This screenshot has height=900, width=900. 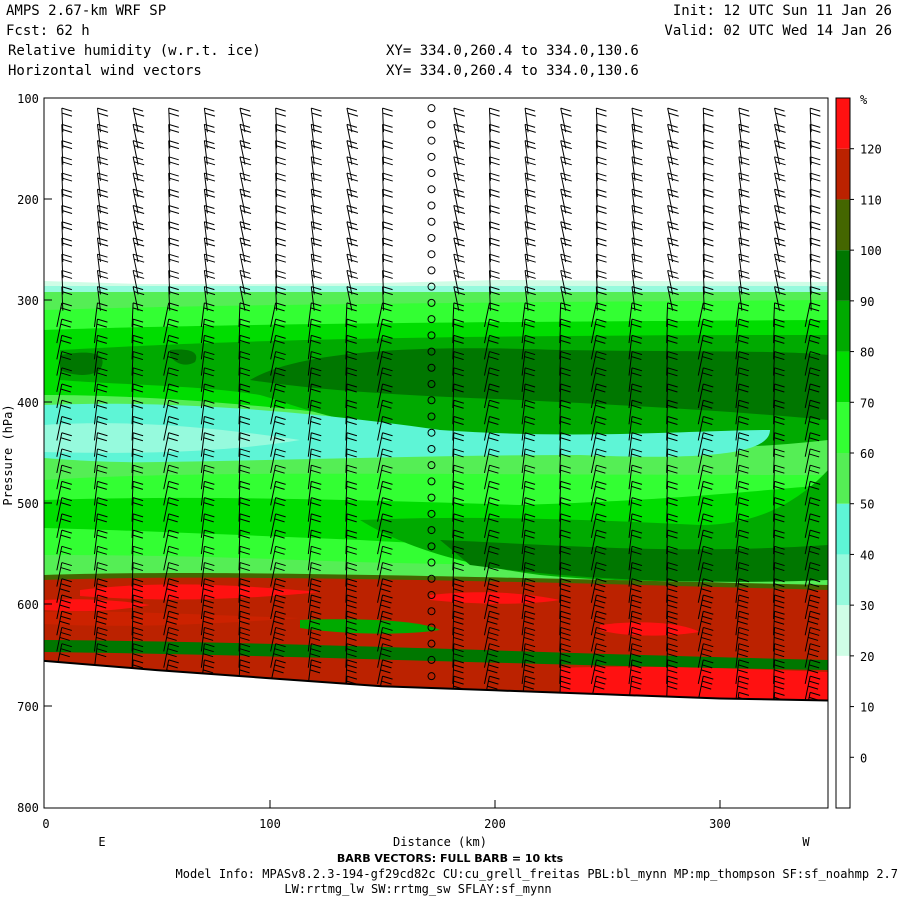 I want to click on colorbar-swatch, so click(x=843, y=529).